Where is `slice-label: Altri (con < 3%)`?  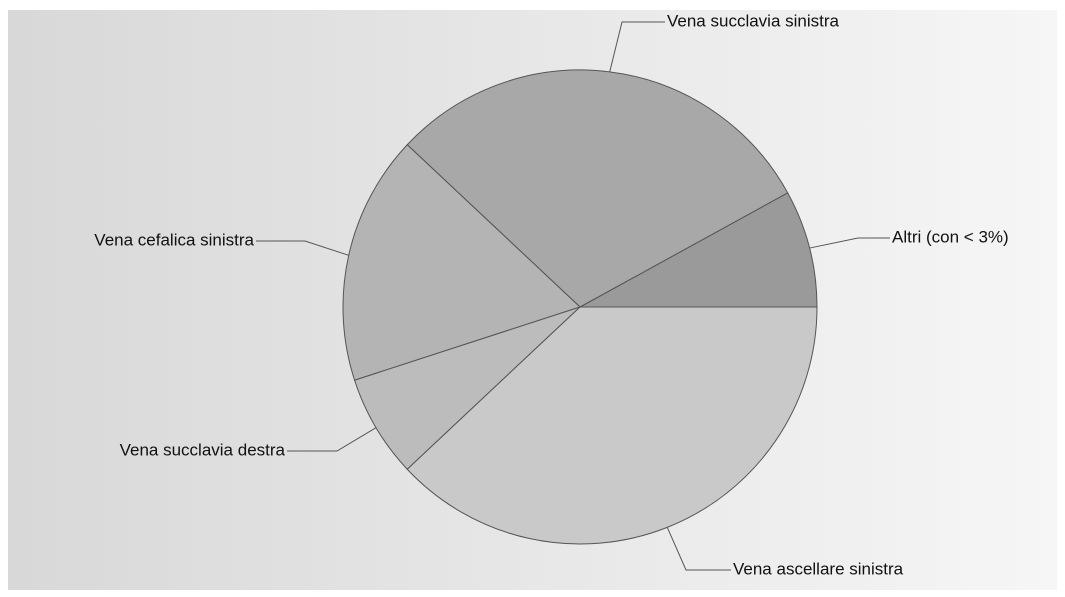
slice-label: Altri (con < 3%) is located at coordinates (950, 236).